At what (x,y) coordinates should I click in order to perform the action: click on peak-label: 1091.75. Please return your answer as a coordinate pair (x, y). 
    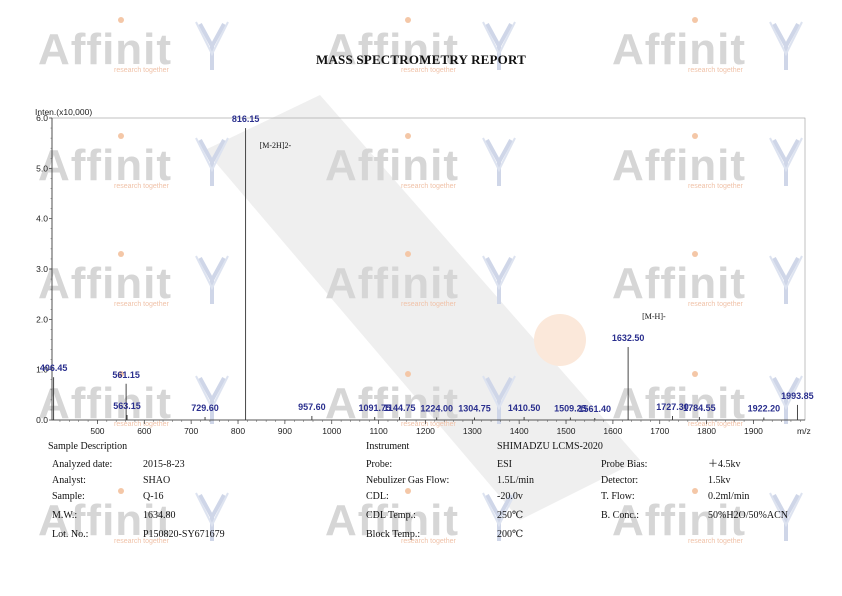
    Looking at the image, I should click on (374, 408).